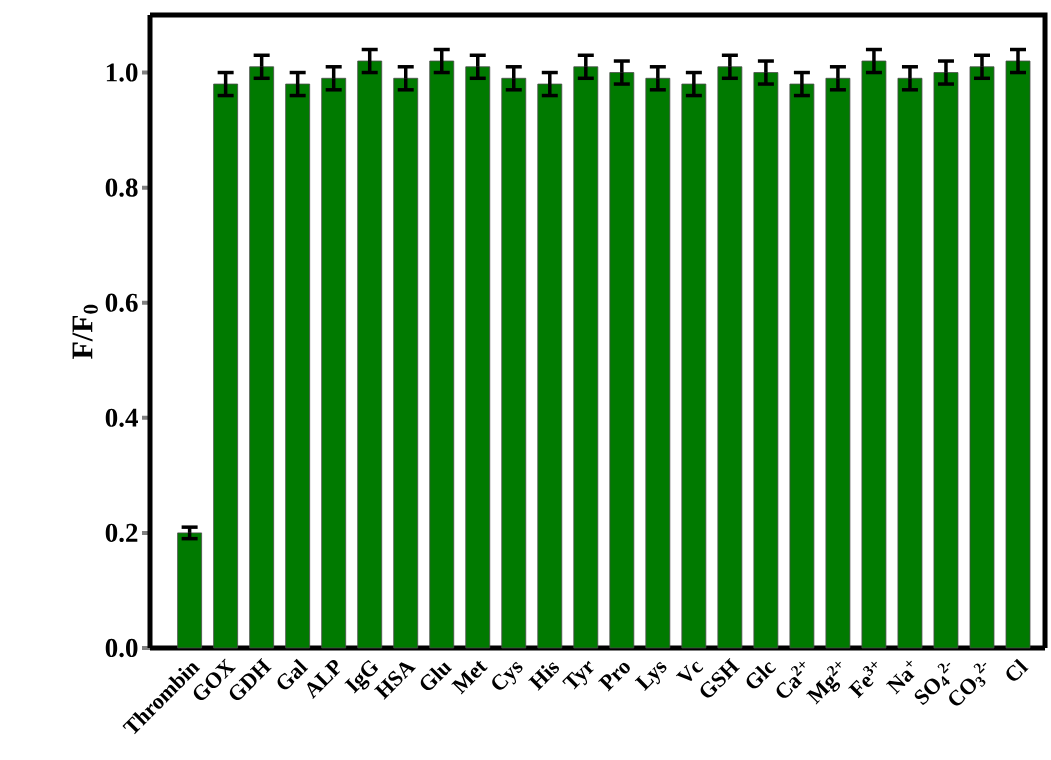  I want to click on y-tick-label: 0.2, so click(121, 533).